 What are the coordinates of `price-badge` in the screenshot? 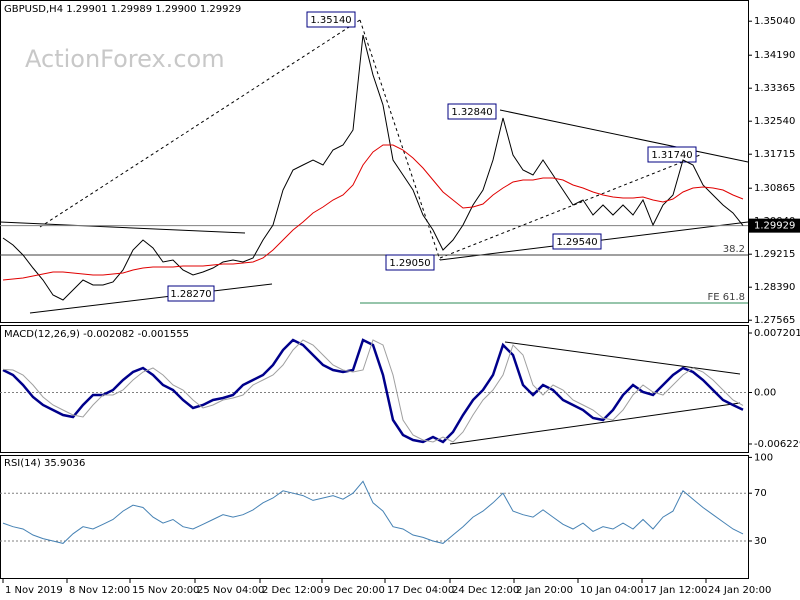 It's located at (774, 225).